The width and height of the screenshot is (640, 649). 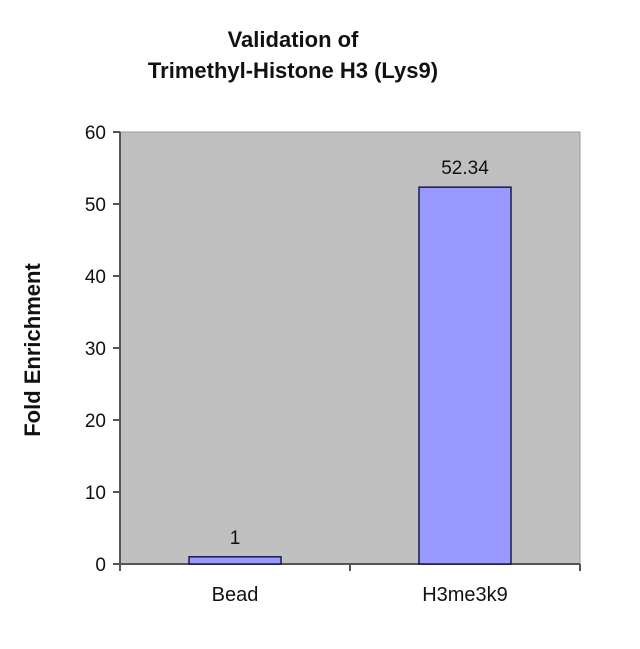 I want to click on y-tick-label: 30, so click(x=95, y=349).